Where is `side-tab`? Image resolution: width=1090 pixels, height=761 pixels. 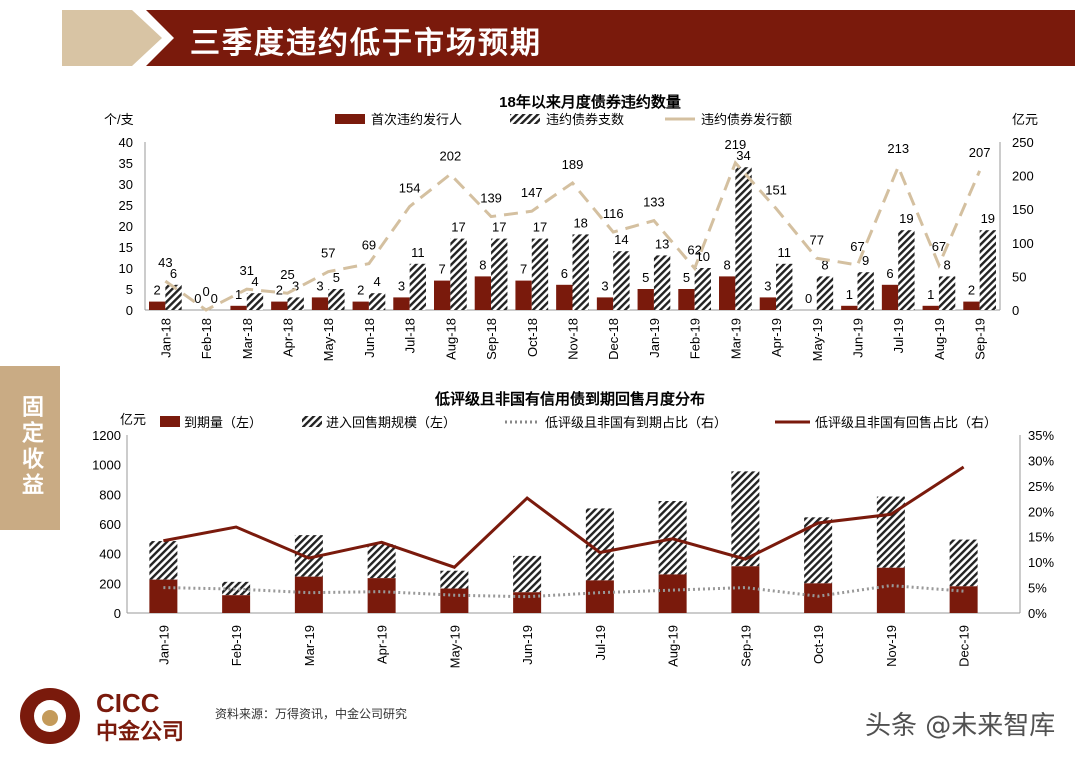 side-tab is located at coordinates (30, 448).